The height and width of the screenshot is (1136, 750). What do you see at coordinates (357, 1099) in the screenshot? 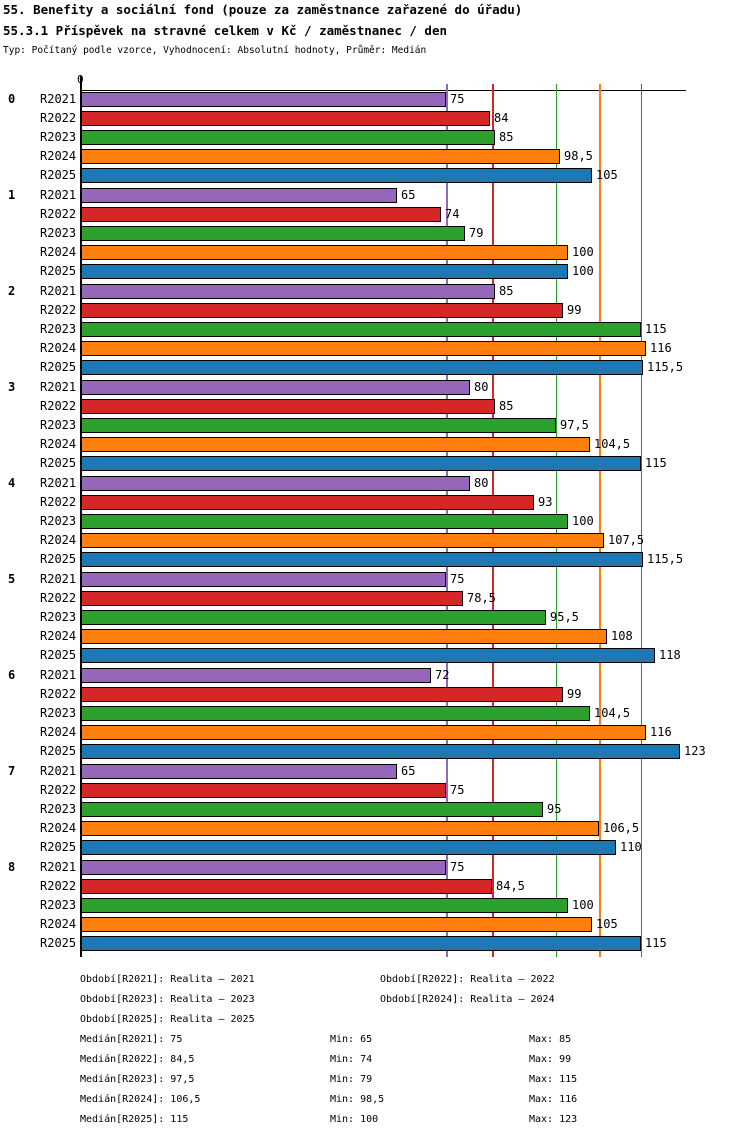
I see `stat-min: Min: 98,5` at bounding box center [357, 1099].